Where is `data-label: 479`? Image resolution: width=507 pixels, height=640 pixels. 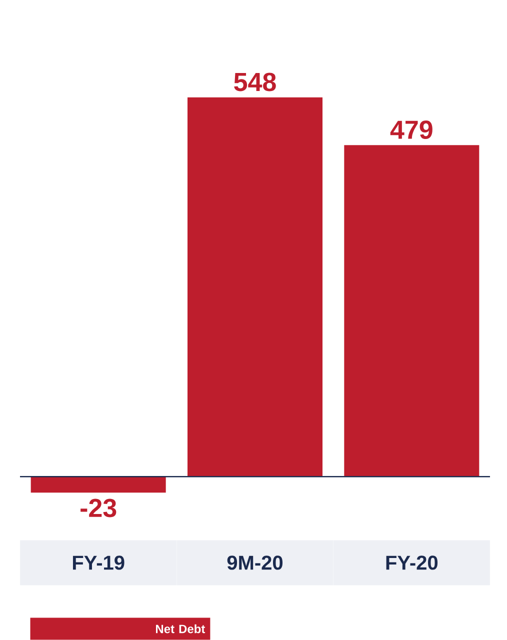 data-label: 479 is located at coordinates (411, 129).